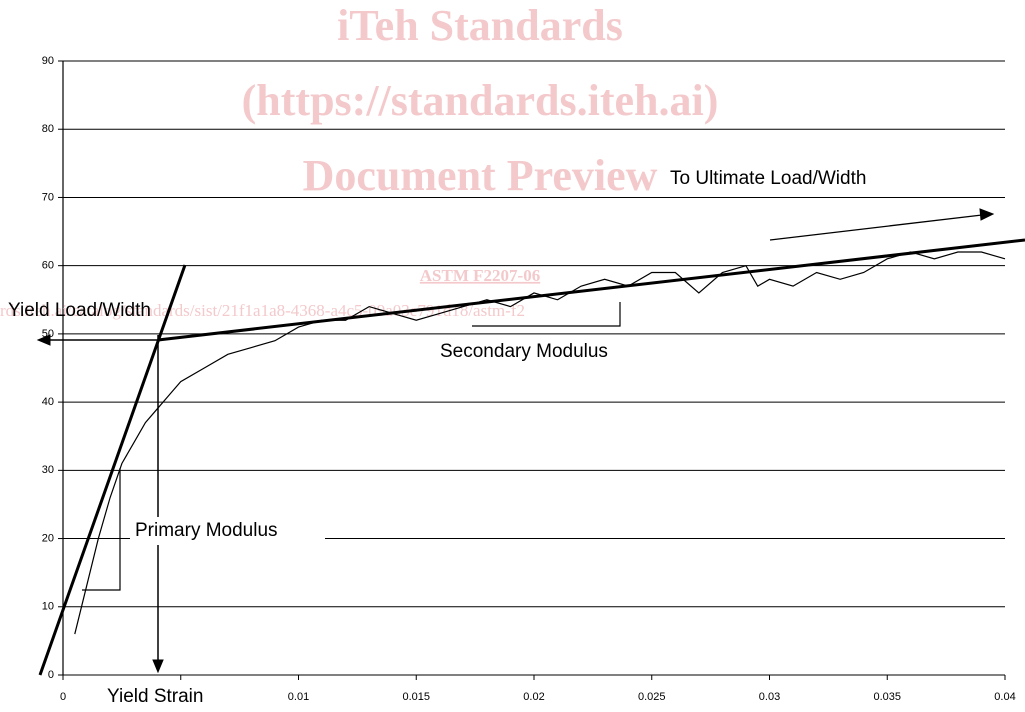 The height and width of the screenshot is (712, 1025). I want to click on annotation: Yield Load/Width, so click(79, 310).